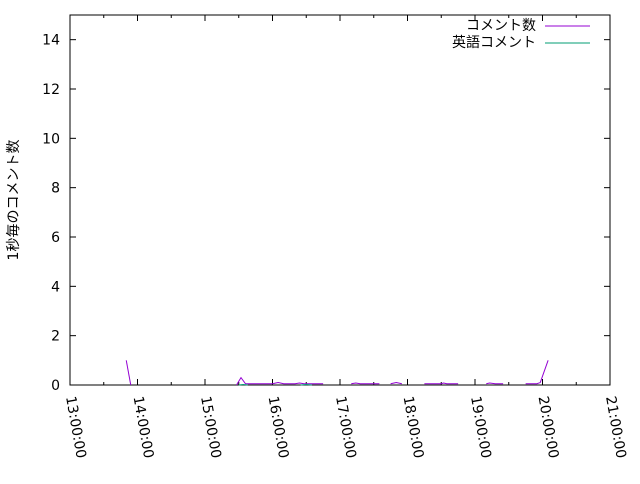 The height and width of the screenshot is (484, 640). Describe the element at coordinates (55, 189) in the screenshot. I see `y-tick-label: 8` at that location.